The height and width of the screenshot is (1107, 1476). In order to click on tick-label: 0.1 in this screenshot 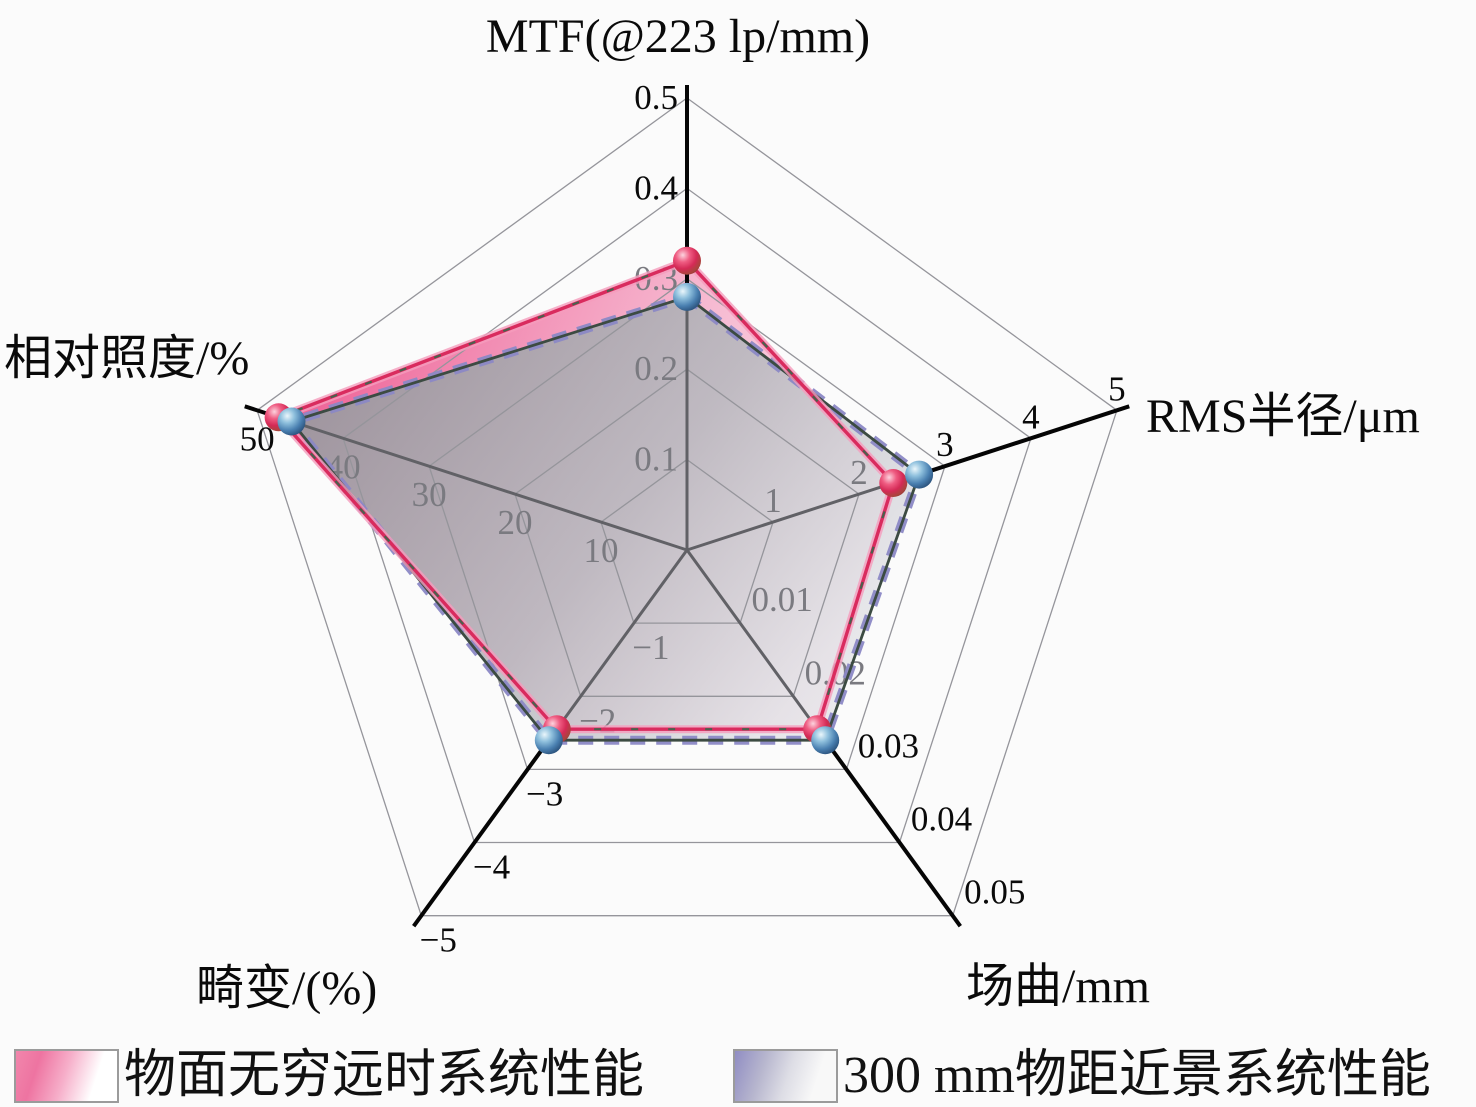, I will do `click(656, 459)`.